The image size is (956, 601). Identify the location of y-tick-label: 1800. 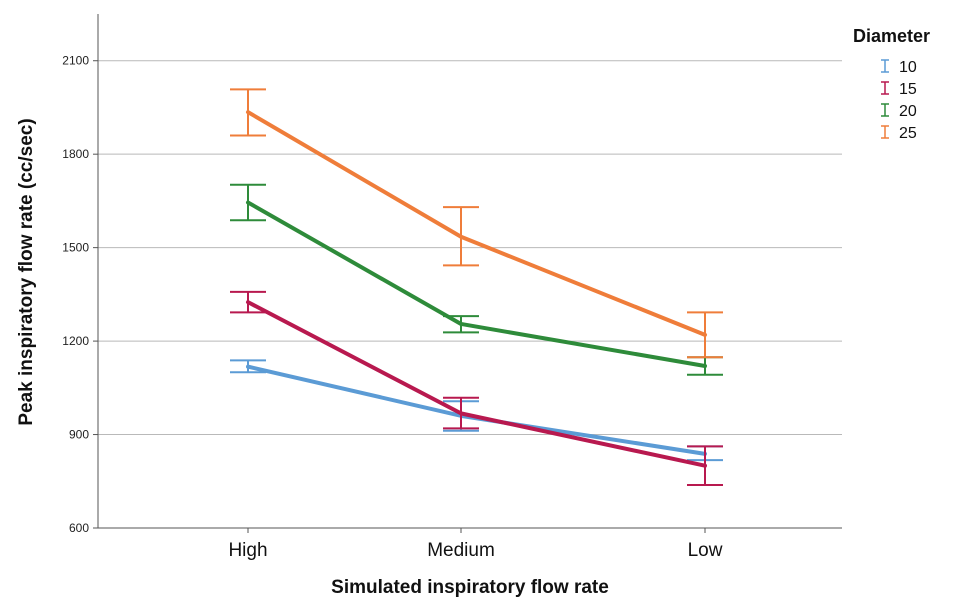
(75, 154).